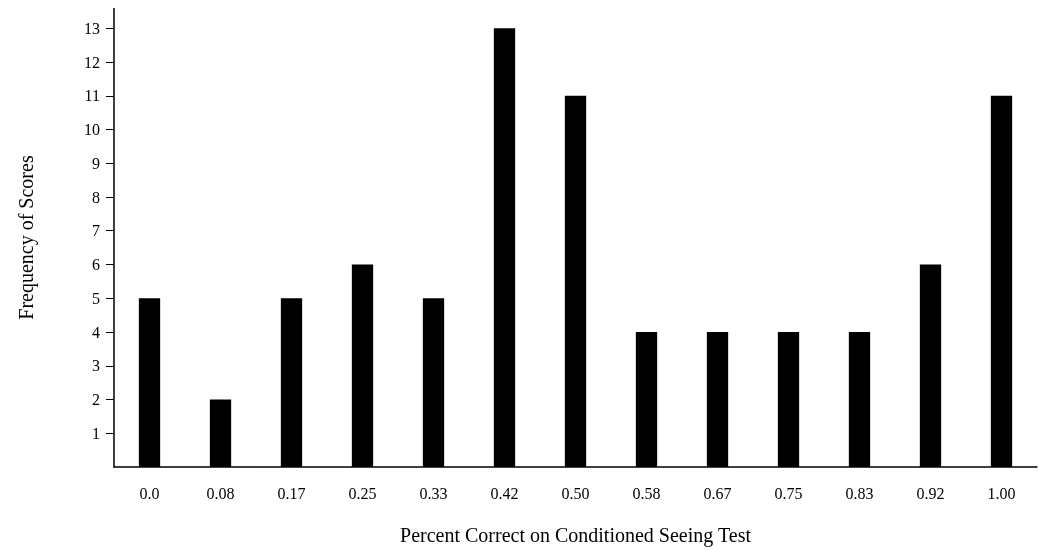 The image size is (1053, 550). I want to click on y-tick-label: 10, so click(92, 129).